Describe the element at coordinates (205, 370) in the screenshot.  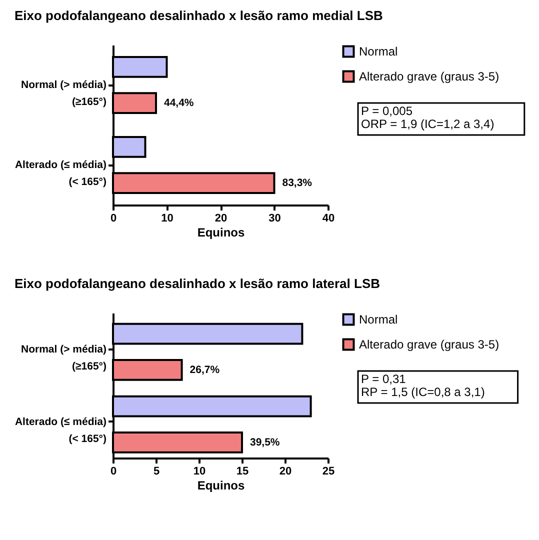
I see `annotation: 26,7%` at that location.